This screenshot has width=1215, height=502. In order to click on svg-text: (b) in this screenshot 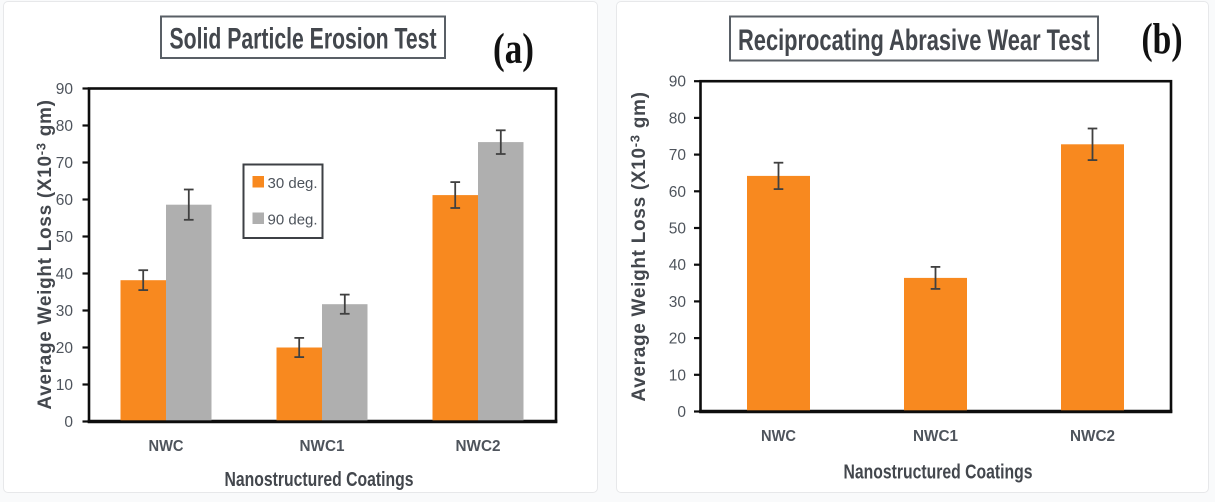, I will do `click(1162, 39)`.